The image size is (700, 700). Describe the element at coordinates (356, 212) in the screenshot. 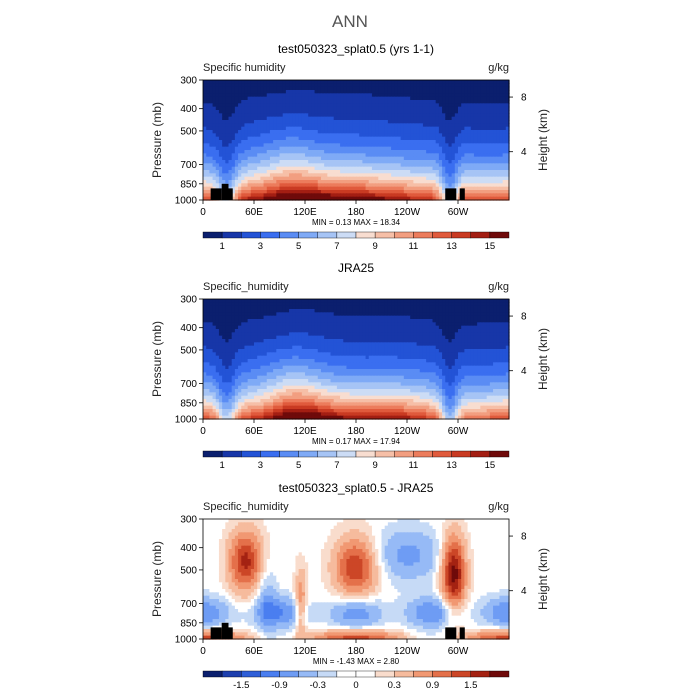

I see `x-tick-label: 180` at that location.